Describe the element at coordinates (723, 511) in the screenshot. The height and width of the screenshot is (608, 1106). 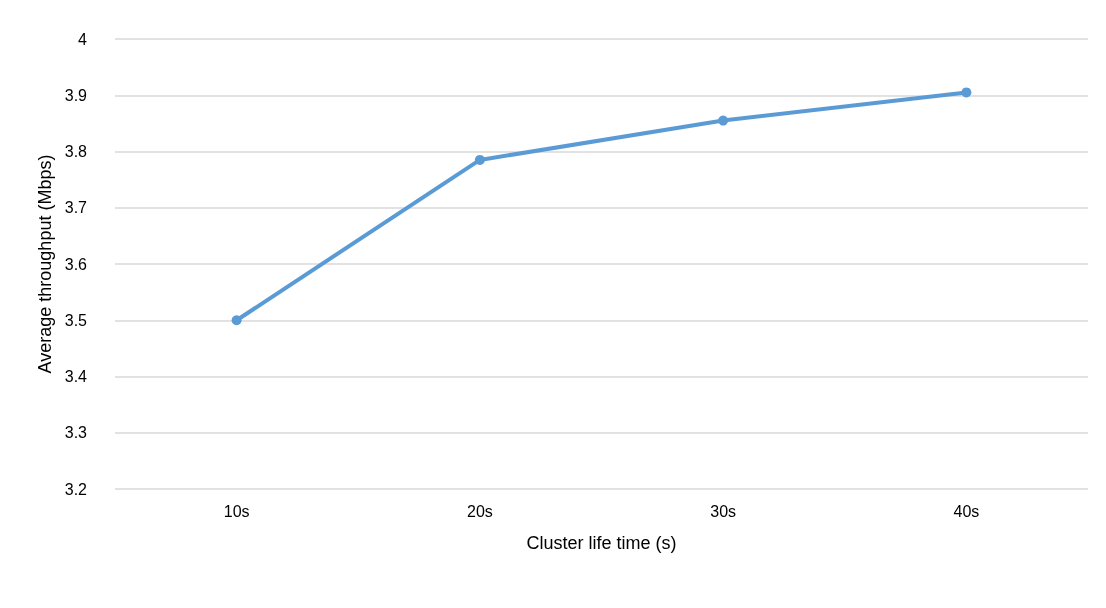
I see `x-tick-label: 30s` at that location.